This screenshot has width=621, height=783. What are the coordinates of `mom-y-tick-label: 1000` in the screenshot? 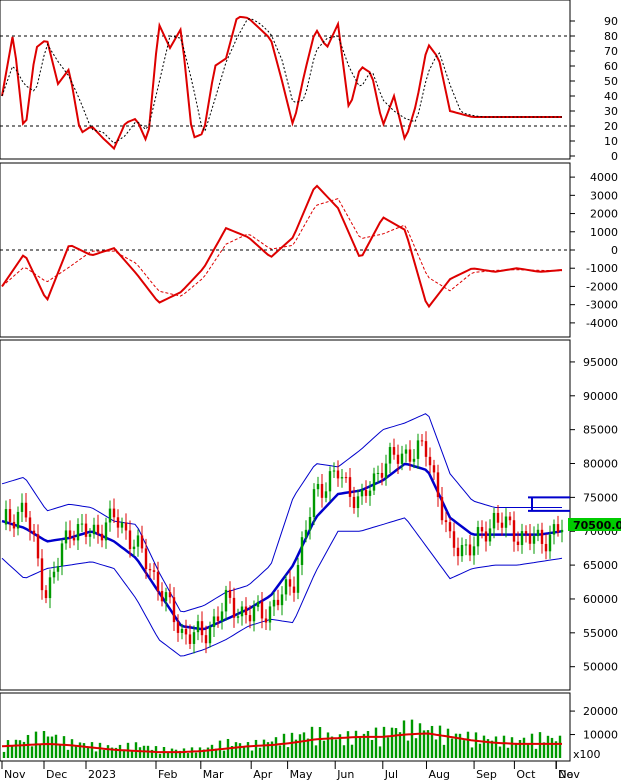 It's located at (604, 232).